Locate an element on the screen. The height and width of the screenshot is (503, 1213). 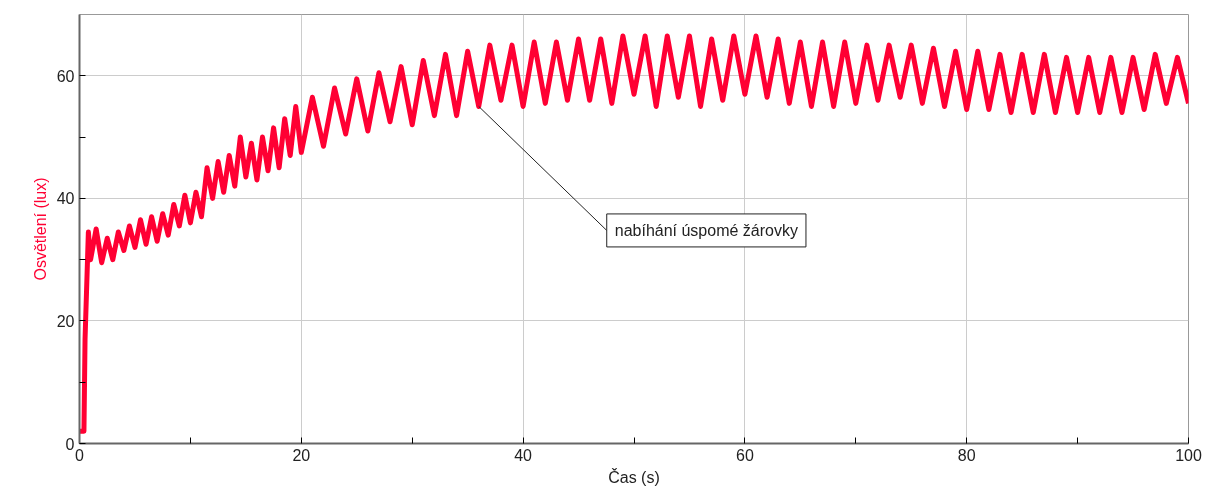
x-tick-label: 20 is located at coordinates (301, 455).